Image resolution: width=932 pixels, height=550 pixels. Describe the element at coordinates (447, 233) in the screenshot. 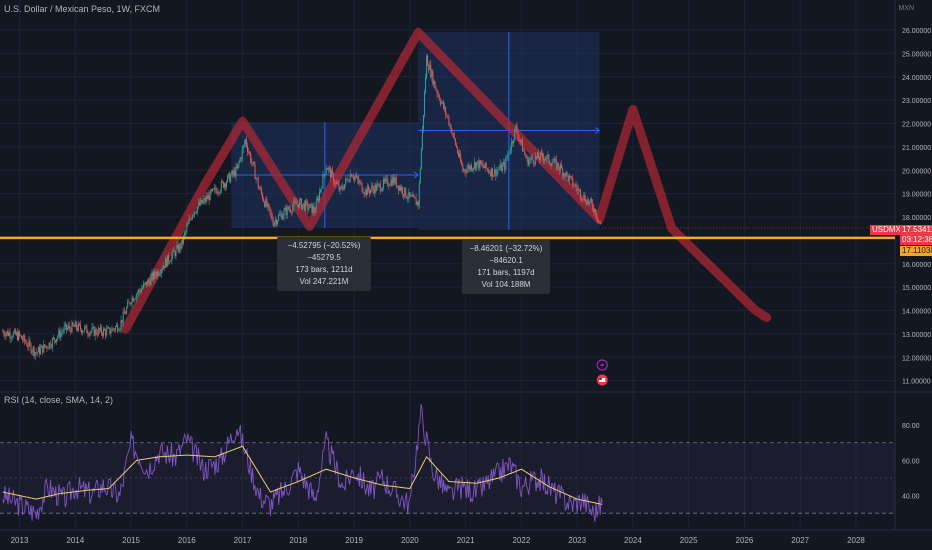

I see `support-line-layer` at that location.